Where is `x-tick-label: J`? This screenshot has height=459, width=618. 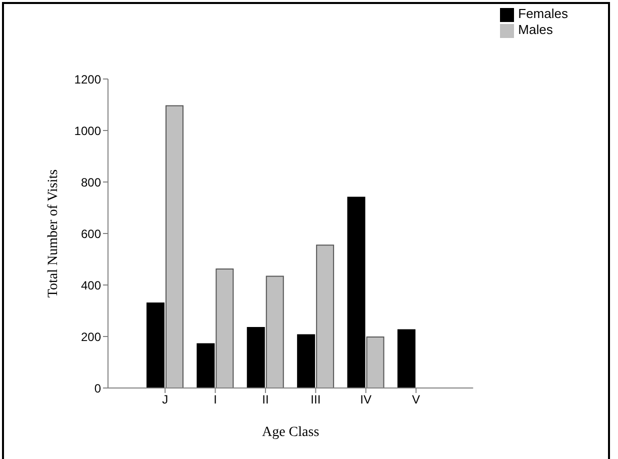
x-tick-label: J is located at coordinates (165, 399).